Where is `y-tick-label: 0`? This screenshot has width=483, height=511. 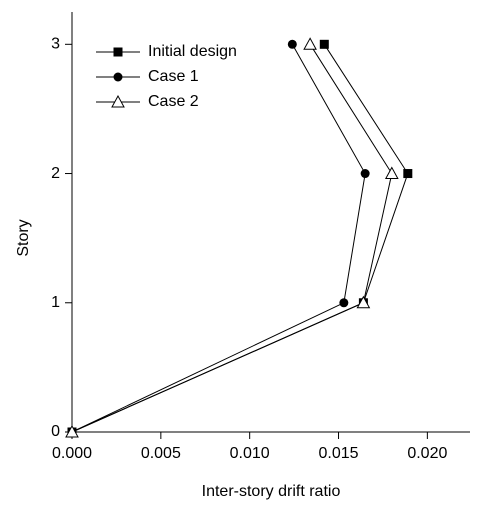
y-tick-label: 0 is located at coordinates (55, 431).